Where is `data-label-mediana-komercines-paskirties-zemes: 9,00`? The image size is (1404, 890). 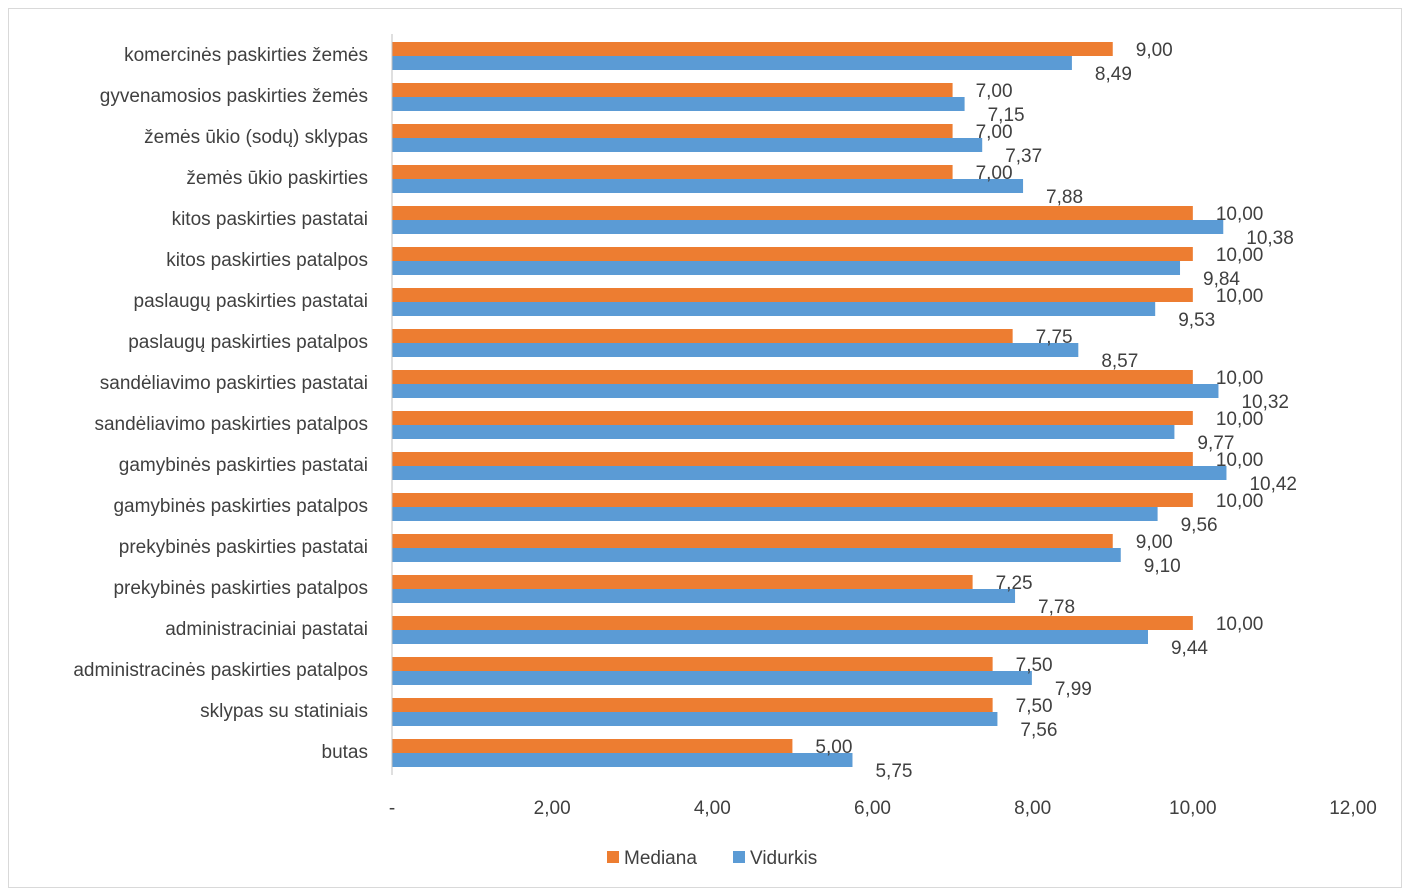
data-label-mediana-komercines-paskirties-zemes: 9,00 is located at coordinates (1154, 50).